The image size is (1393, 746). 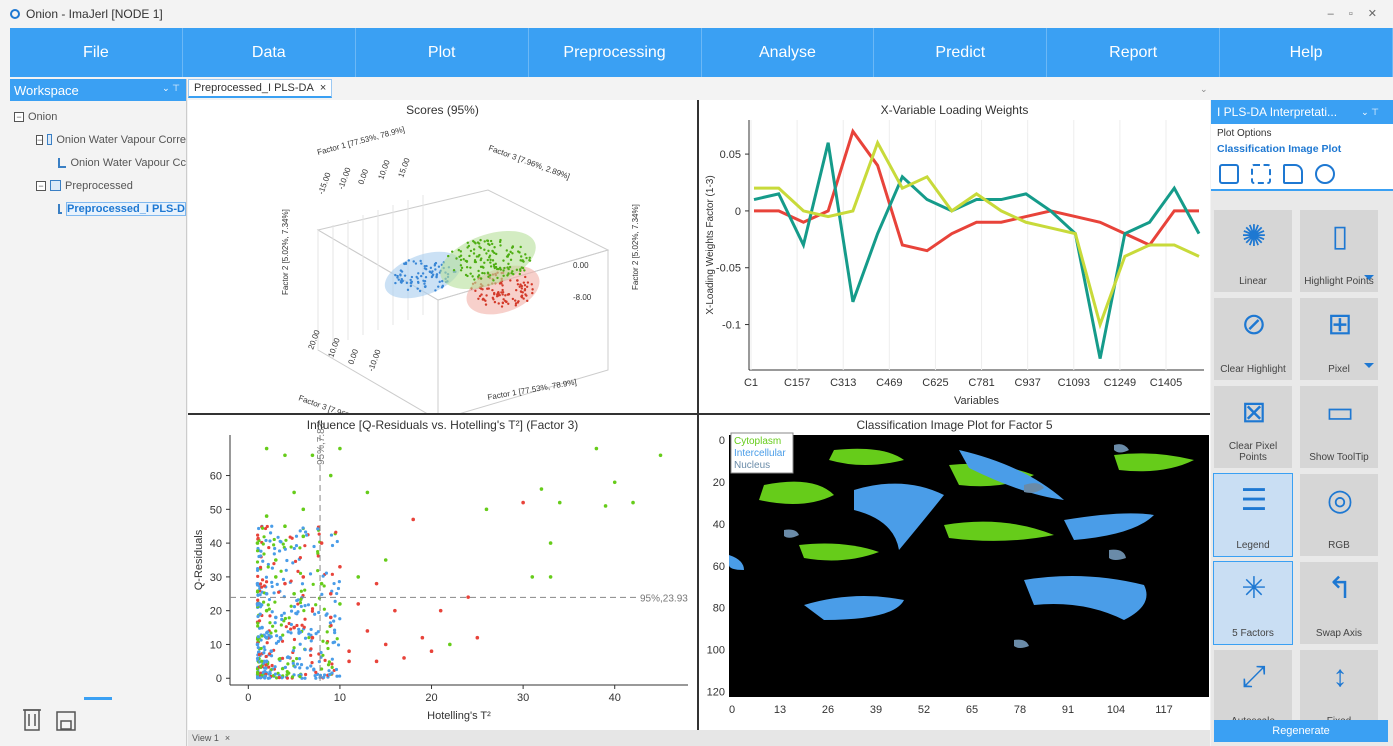 I want to click on tree-node: Preprocessed_I PLS-D, so click(x=98, y=208).